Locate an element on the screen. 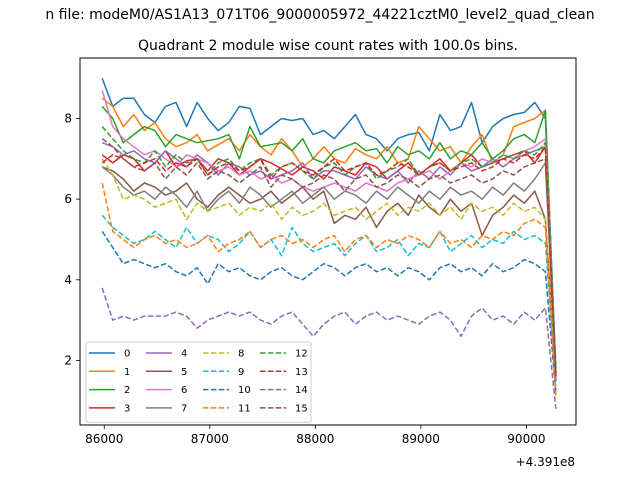  x-tick-label: 89000 is located at coordinates (421, 439).